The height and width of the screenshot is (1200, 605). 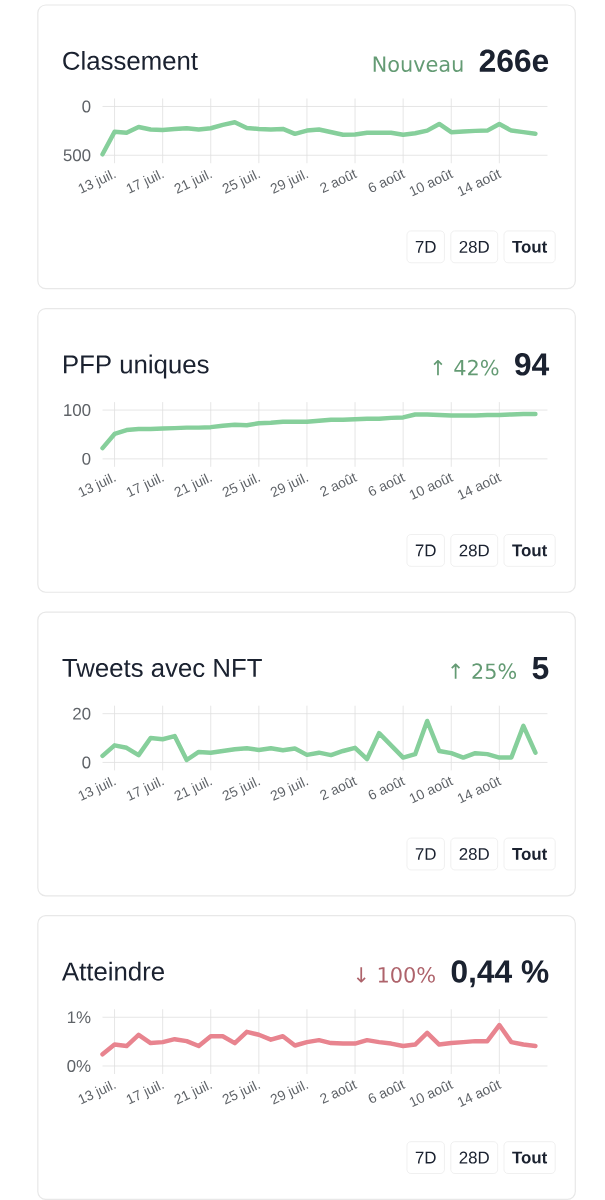 I want to click on y-tick-label: 0%, so click(x=79, y=1066).